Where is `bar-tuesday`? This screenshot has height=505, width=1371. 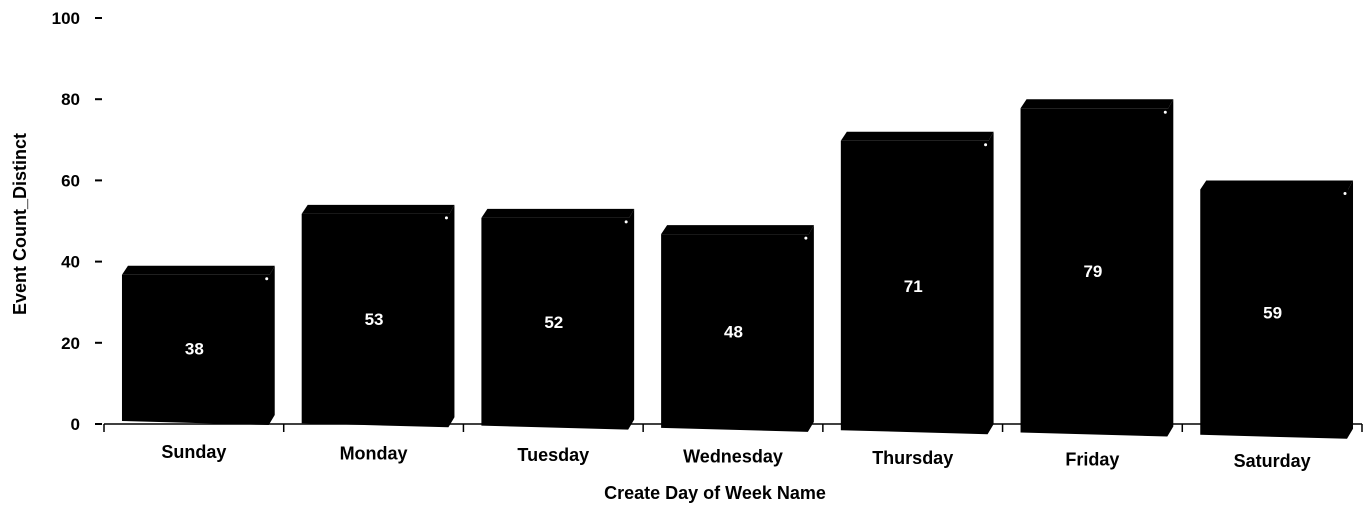 bar-tuesday is located at coordinates (558, 319).